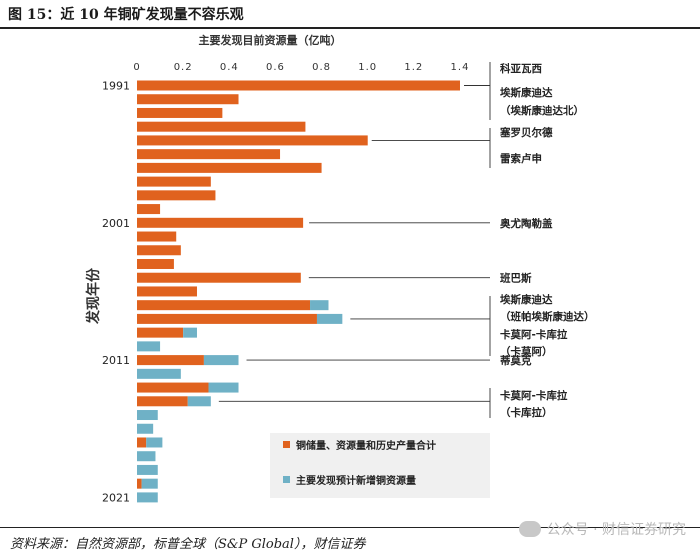 This screenshot has height=556, width=700. What do you see at coordinates (116, 292) in the screenshot?
I see `year-labels: 1991 2001 2011 2021` at bounding box center [116, 292].